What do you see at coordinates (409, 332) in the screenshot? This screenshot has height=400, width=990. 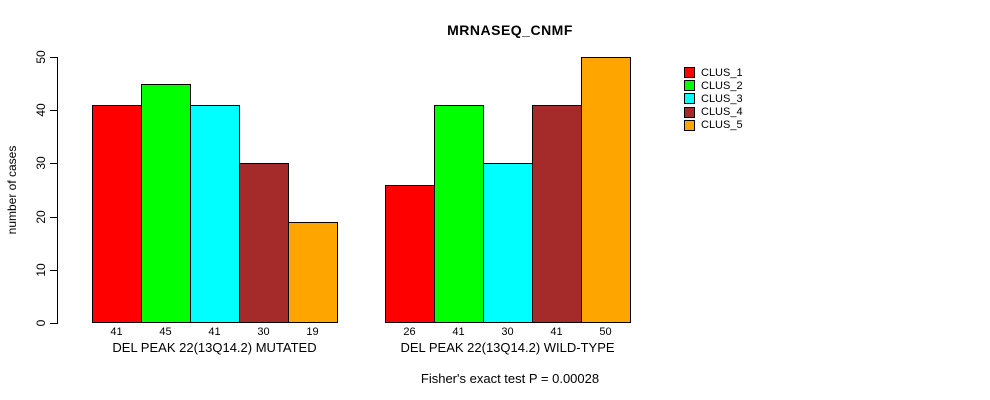 I see `bar-value-label: 26` at bounding box center [409, 332].